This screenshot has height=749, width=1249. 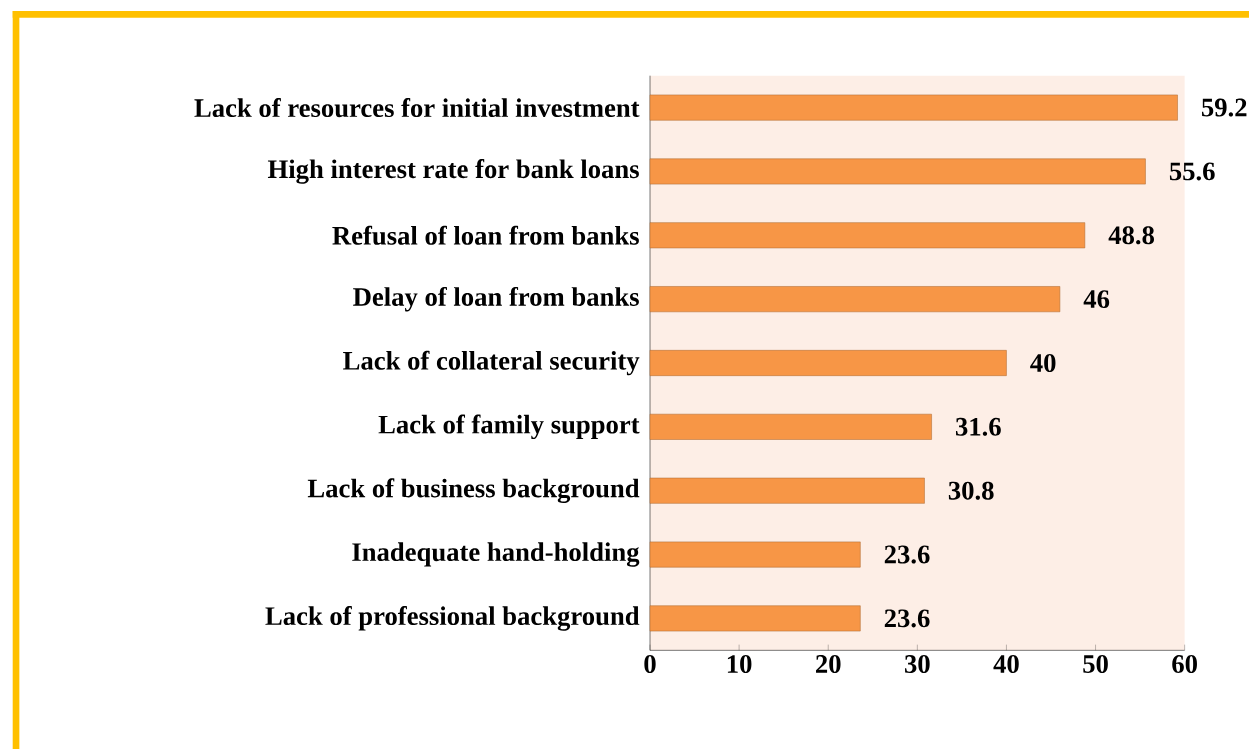 What do you see at coordinates (1224, 107) in the screenshot?
I see `data-label: 59.2` at bounding box center [1224, 107].